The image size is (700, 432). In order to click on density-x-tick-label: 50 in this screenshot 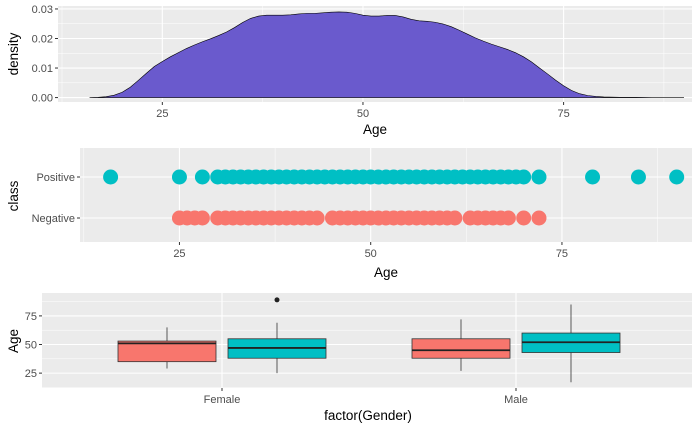, I will do `click(363, 114)`.